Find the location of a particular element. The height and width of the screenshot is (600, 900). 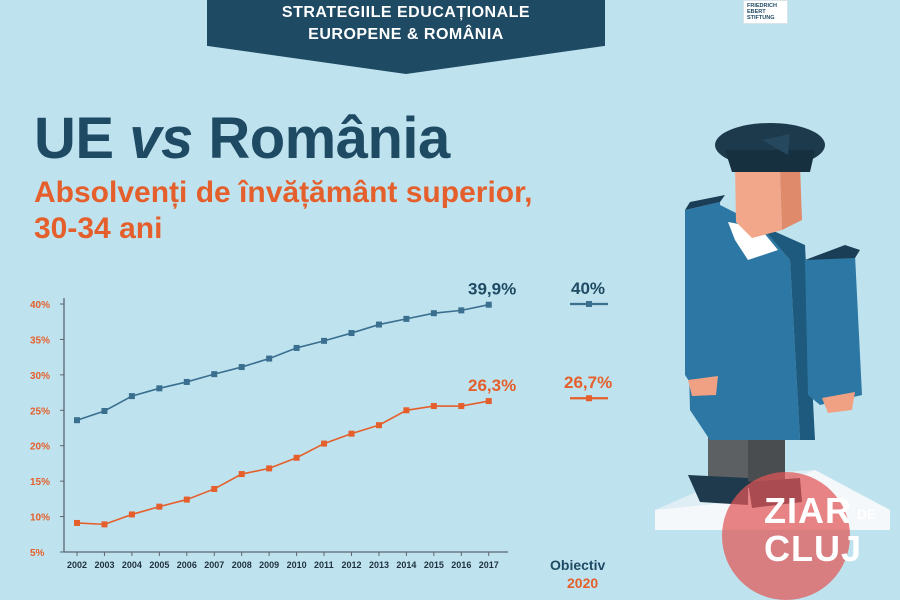

watermark-circle is located at coordinates (786, 536).